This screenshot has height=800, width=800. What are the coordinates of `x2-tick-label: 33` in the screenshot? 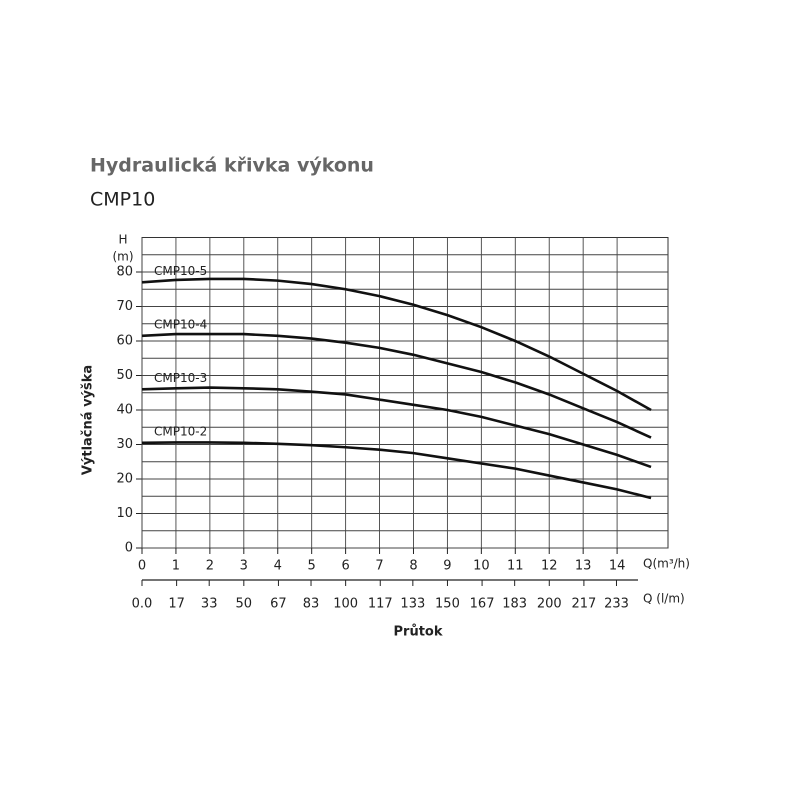 It's located at (209, 604).